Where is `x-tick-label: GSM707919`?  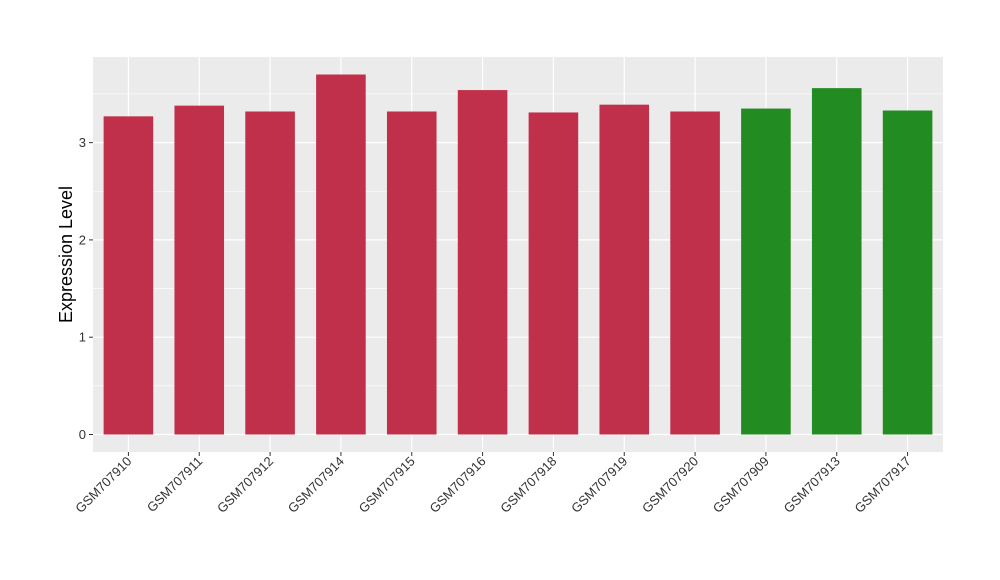
x-tick-label: GSM707919 is located at coordinates (599, 485).